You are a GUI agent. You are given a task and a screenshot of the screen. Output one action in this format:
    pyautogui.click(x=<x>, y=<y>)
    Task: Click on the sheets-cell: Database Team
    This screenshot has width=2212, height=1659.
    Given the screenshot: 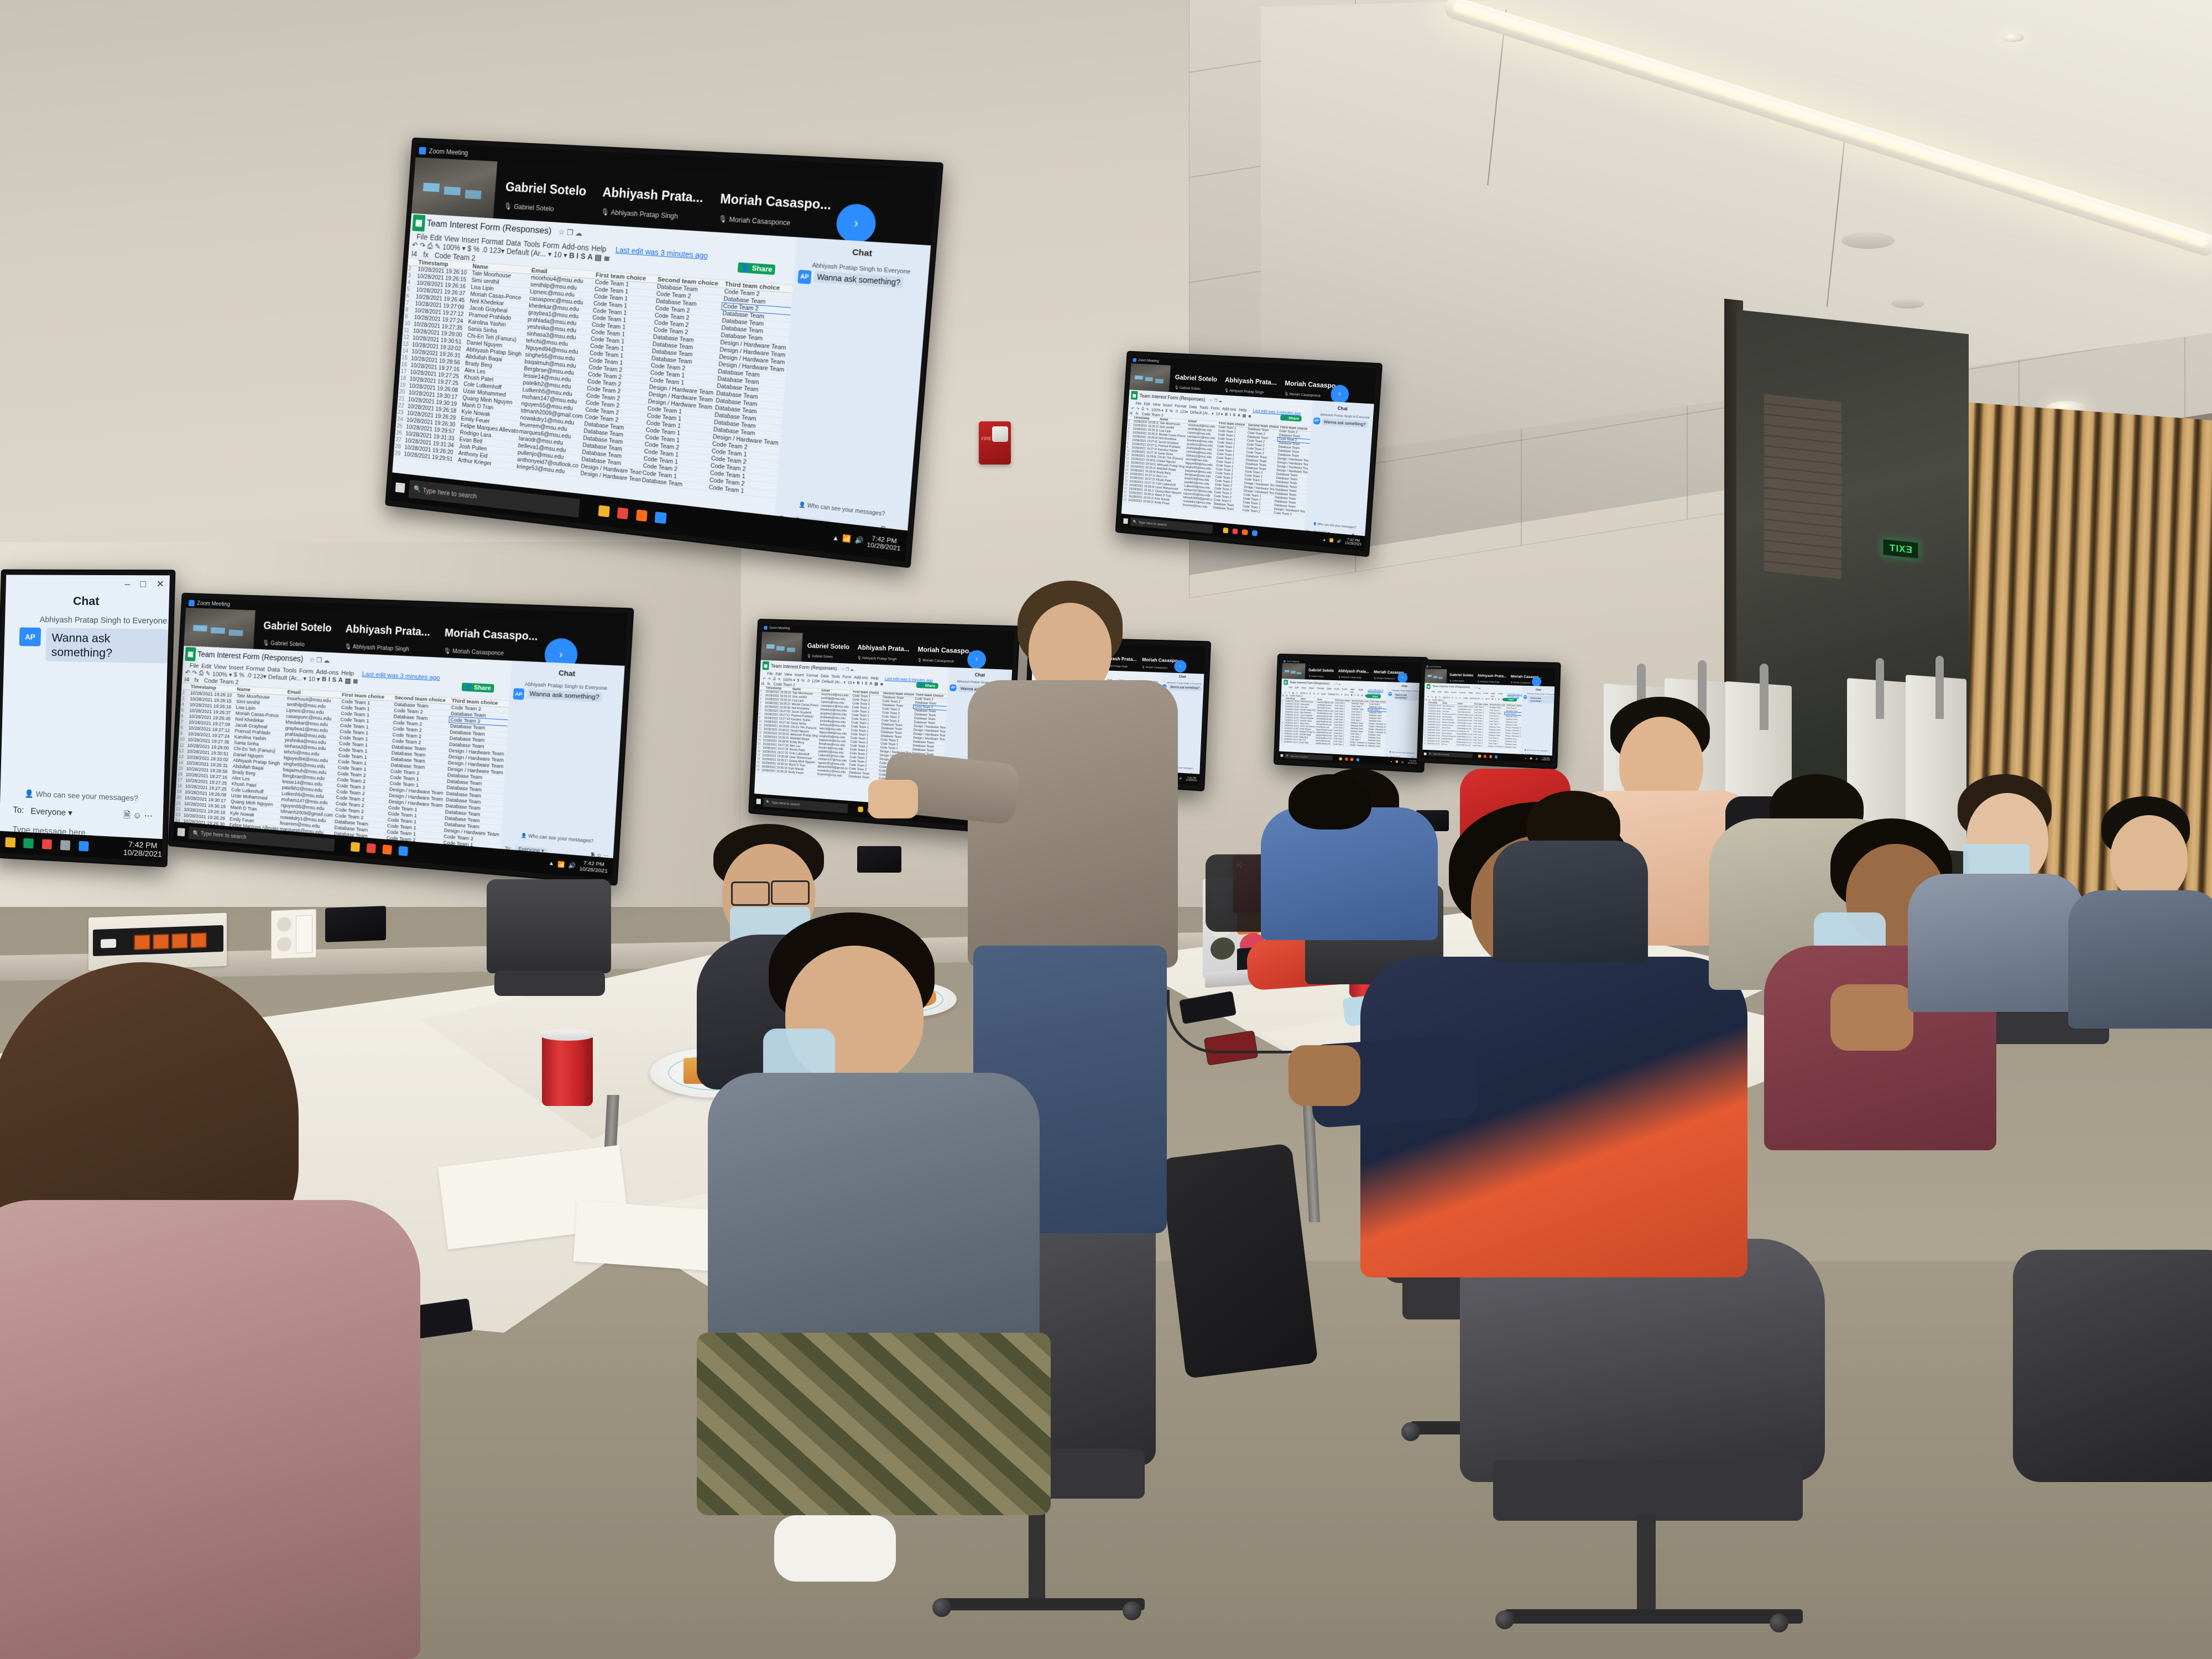 What is the action you would take?
    pyautogui.click(x=1511, y=747)
    